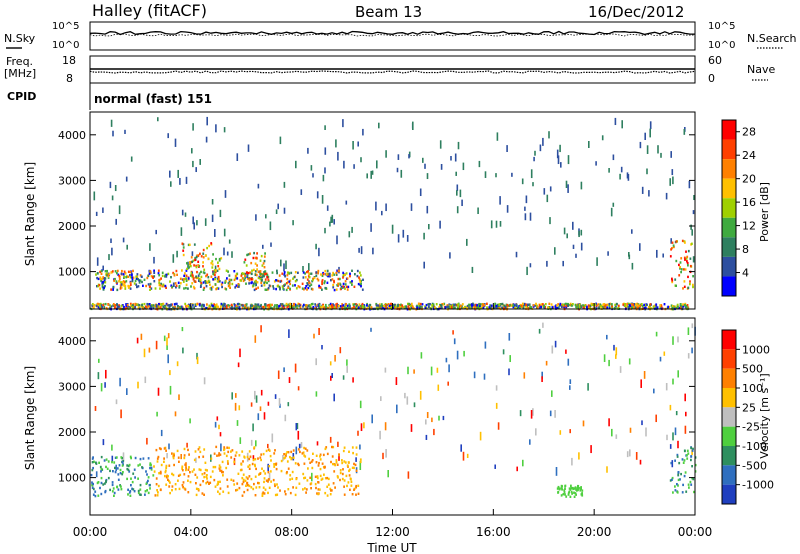 The width and height of the screenshot is (800, 554). What do you see at coordinates (20, 38) in the screenshot?
I see `nsky-label: N.Sky` at bounding box center [20, 38].